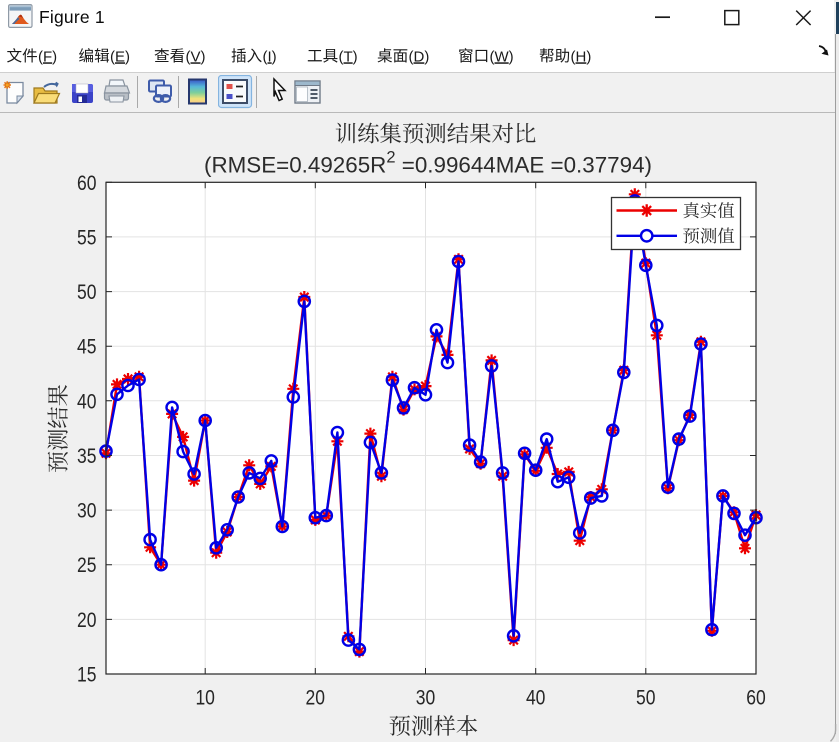 Image resolution: width=839 pixels, height=742 pixels. I want to click on svg-text: (D), so click(419, 56).